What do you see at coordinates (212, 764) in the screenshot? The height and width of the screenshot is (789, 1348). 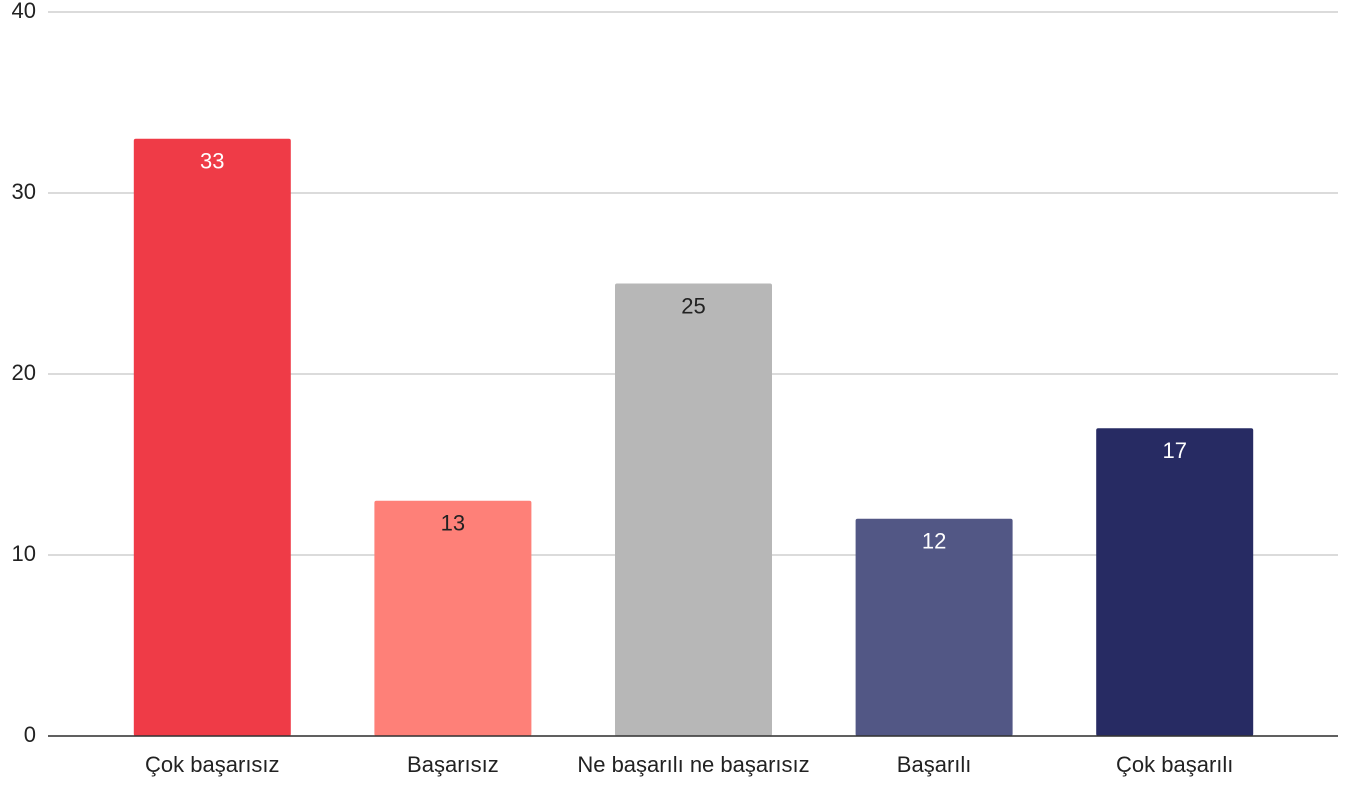 I see `x-tick-label: Çok başarısız` at bounding box center [212, 764].